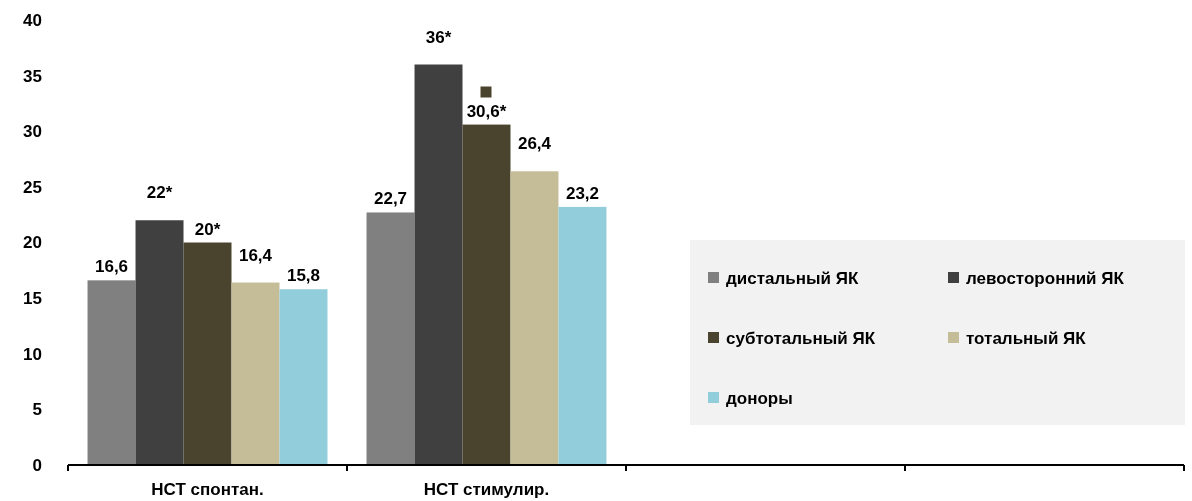  I want to click on data-label: 23,2, so click(582, 193).